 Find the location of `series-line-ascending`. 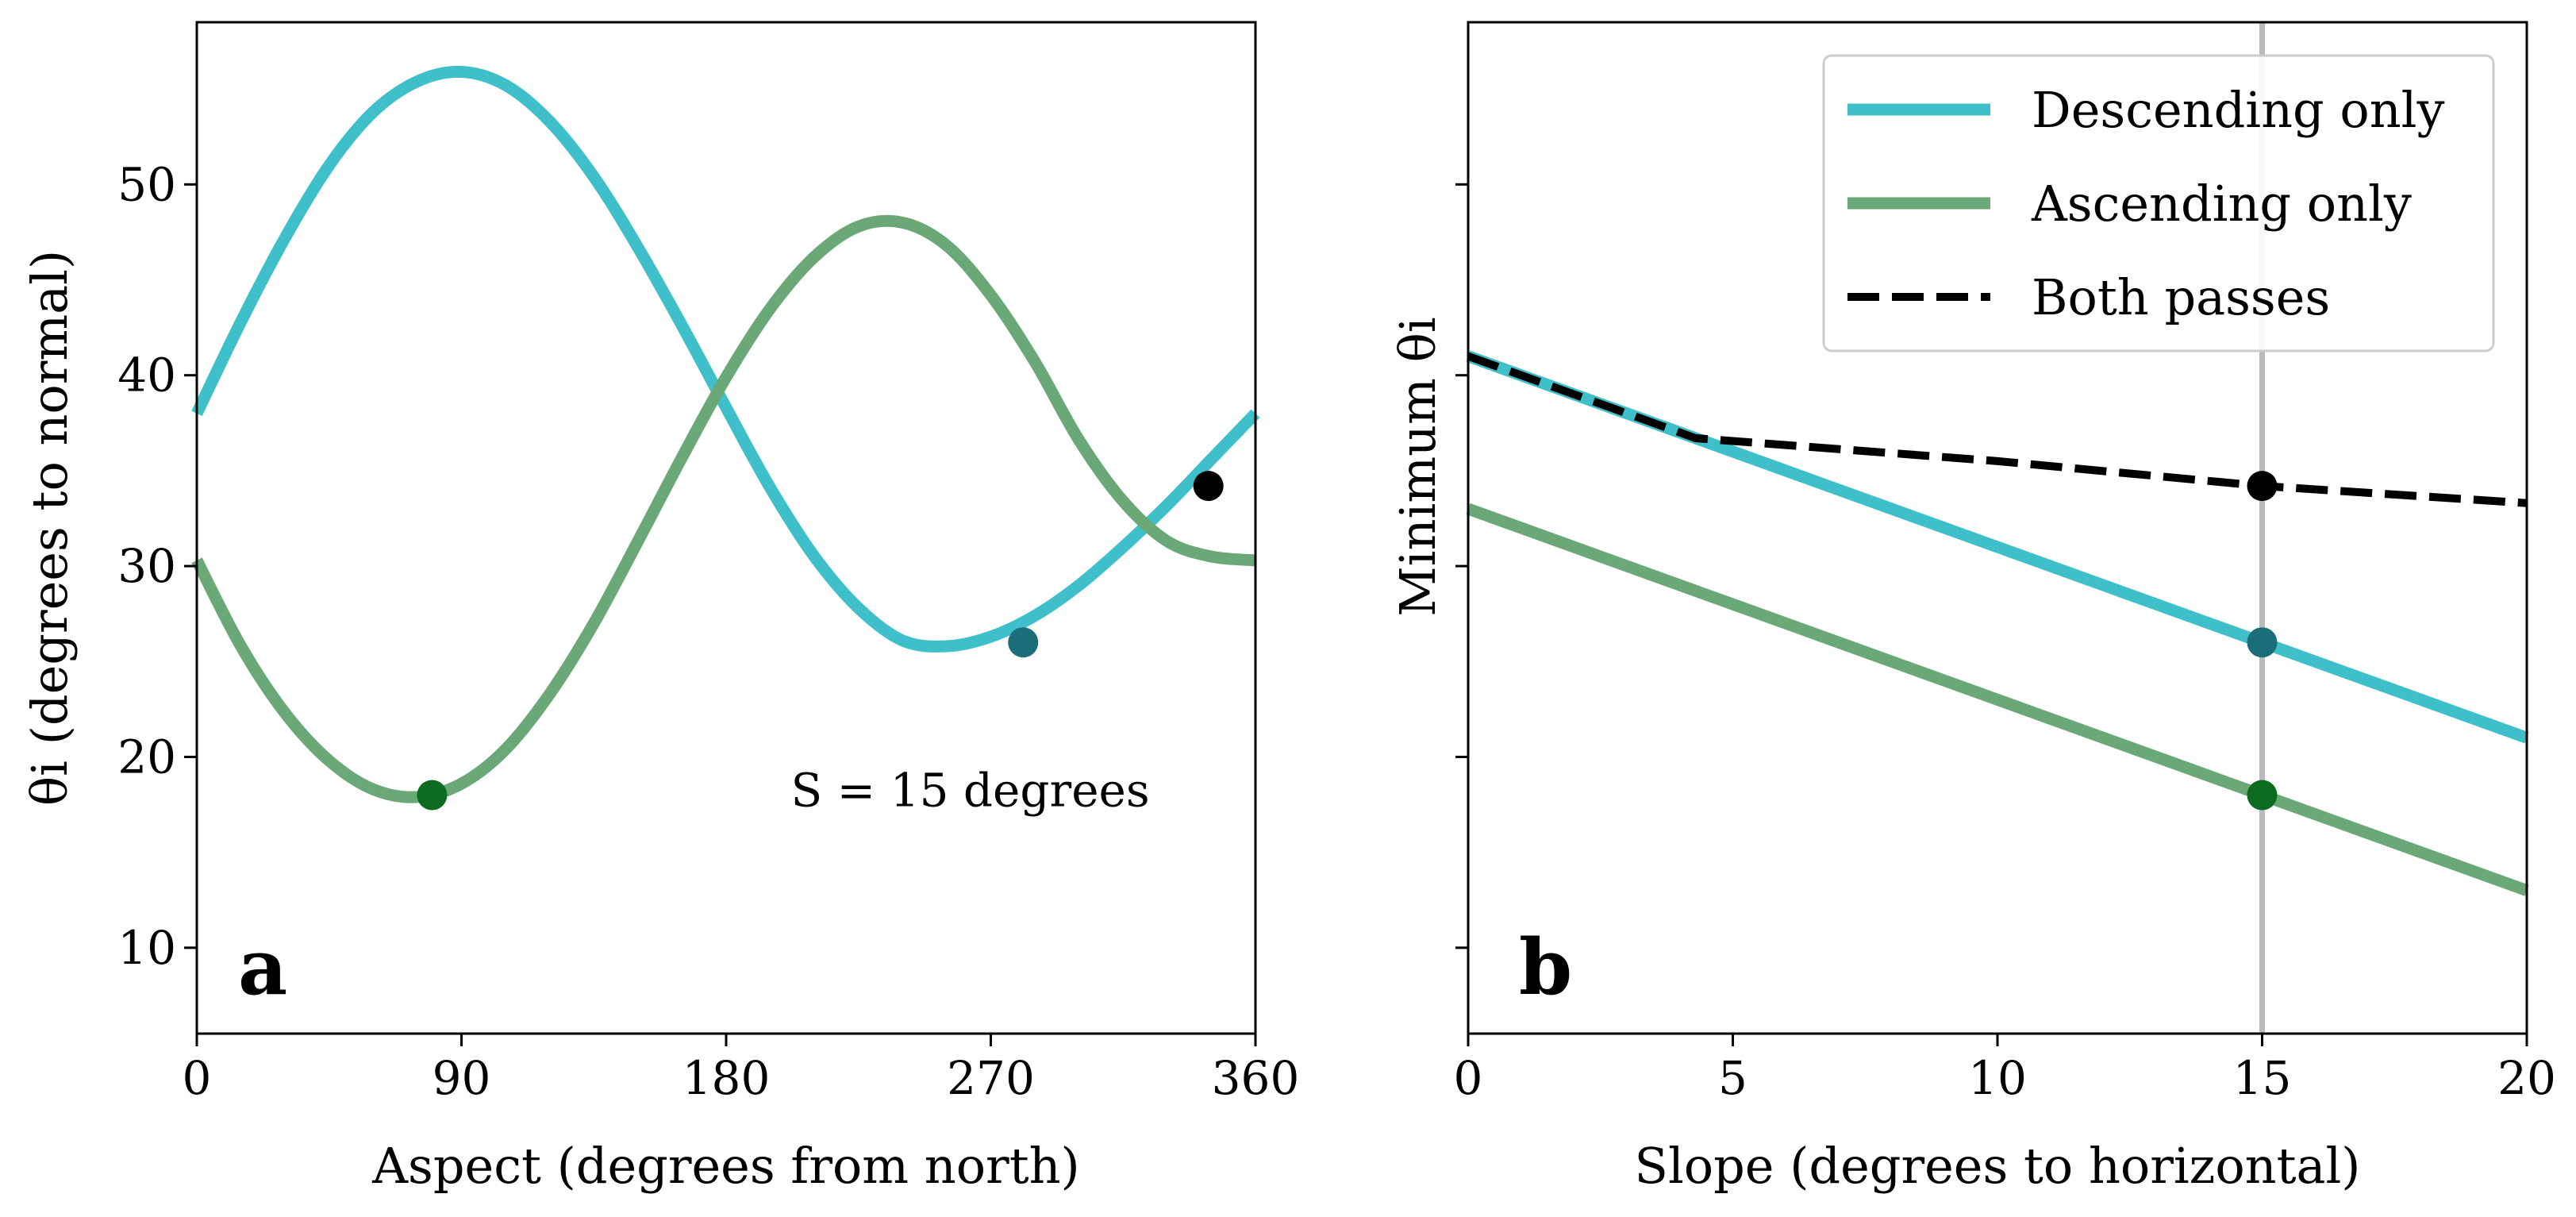

series-line-ascending is located at coordinates (1998, 700).